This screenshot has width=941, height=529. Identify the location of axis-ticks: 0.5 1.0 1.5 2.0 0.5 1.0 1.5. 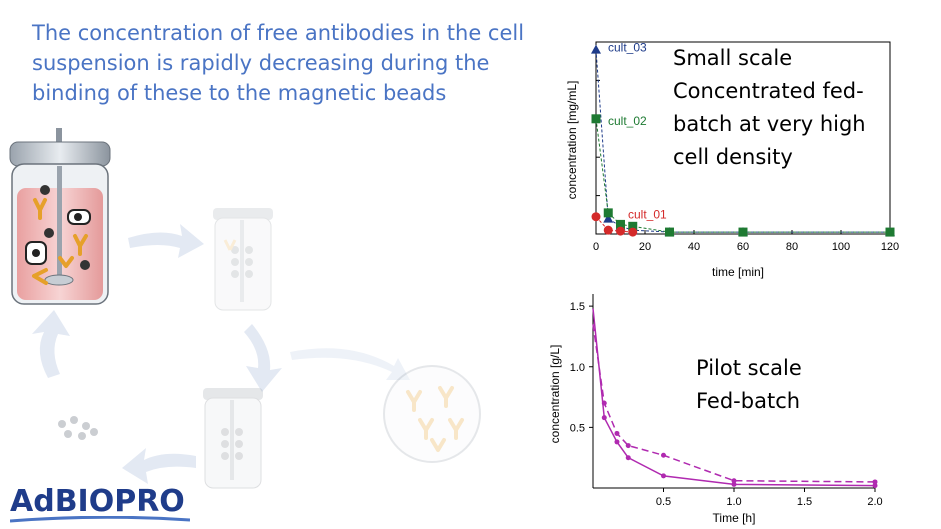
(726, 404).